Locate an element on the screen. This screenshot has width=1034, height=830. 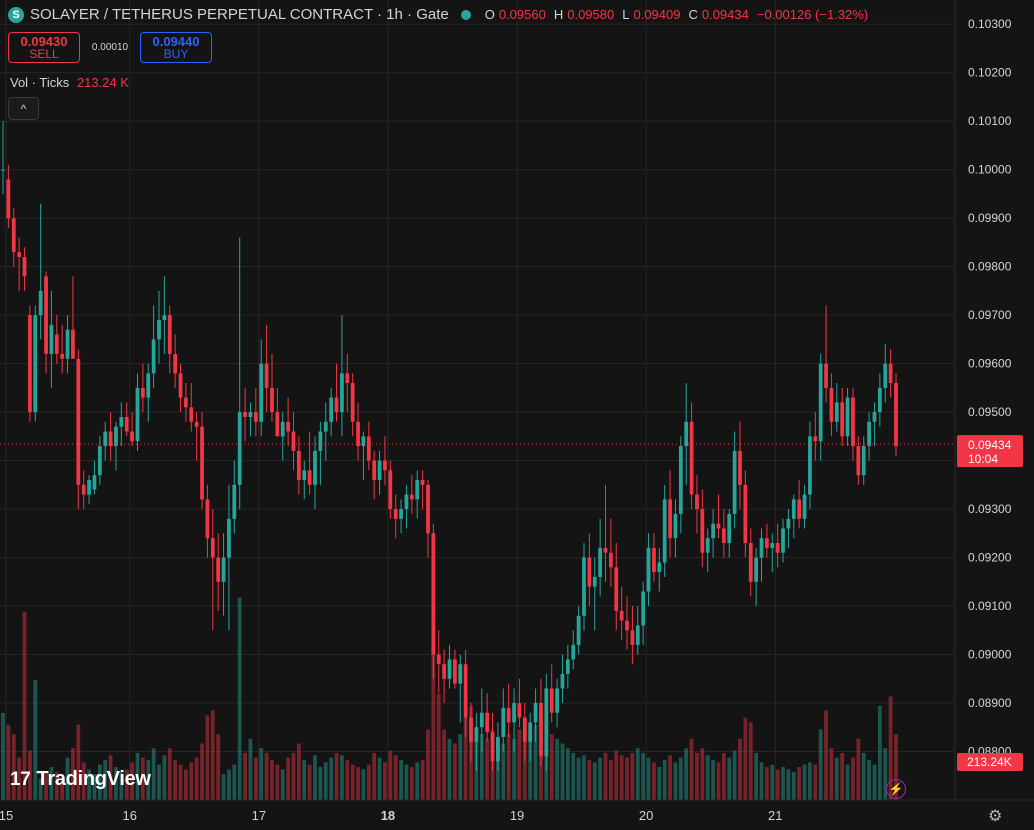
price-tick-label: 0.10300 is located at coordinates (990, 24).